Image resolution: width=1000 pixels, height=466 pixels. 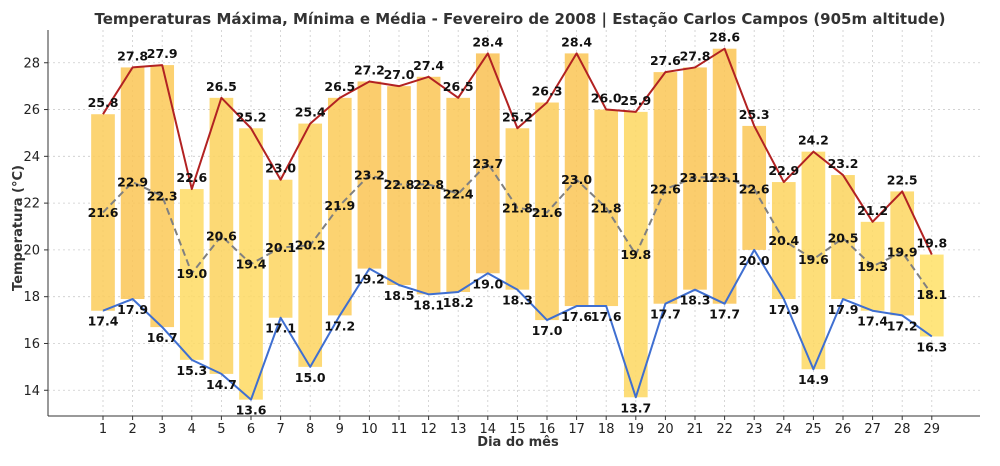 I want to click on mean-value-label: 23.7, so click(x=487, y=163).